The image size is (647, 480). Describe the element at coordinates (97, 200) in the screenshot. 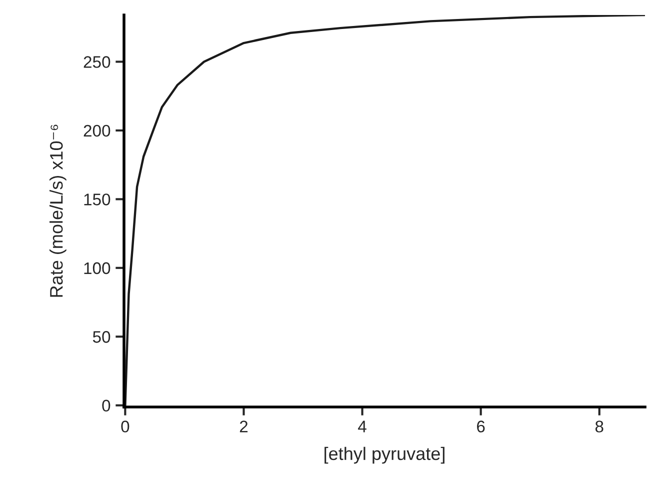

I see `y-tick-label: 150` at that location.